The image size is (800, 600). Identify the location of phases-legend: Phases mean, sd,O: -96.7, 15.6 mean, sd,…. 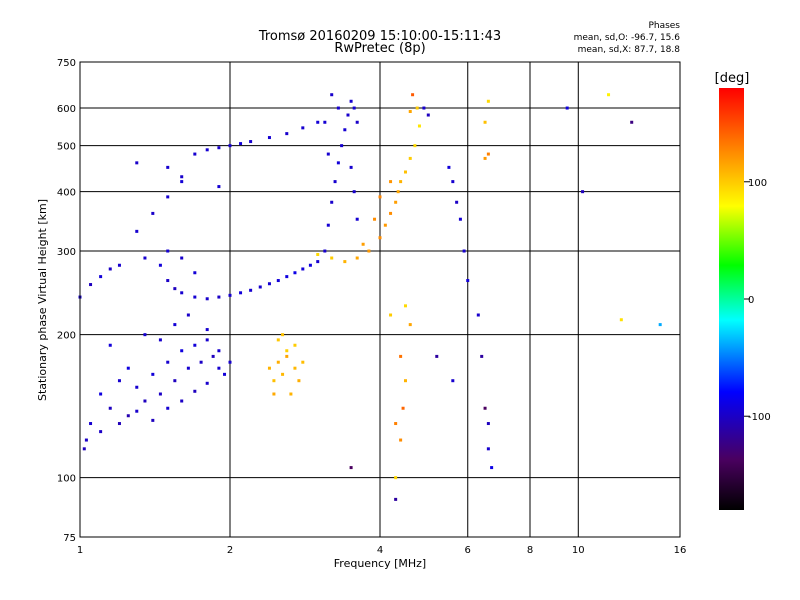
(627, 38).